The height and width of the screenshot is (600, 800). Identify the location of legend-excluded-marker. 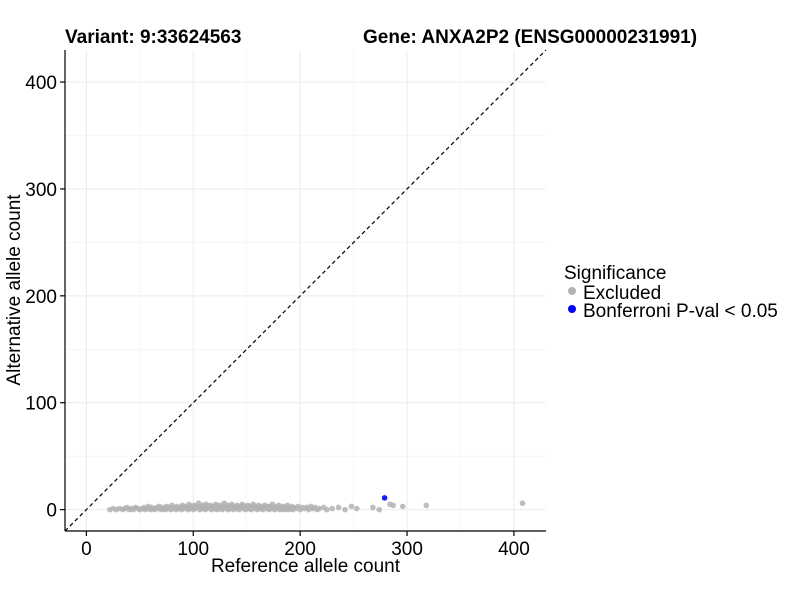
(572, 291).